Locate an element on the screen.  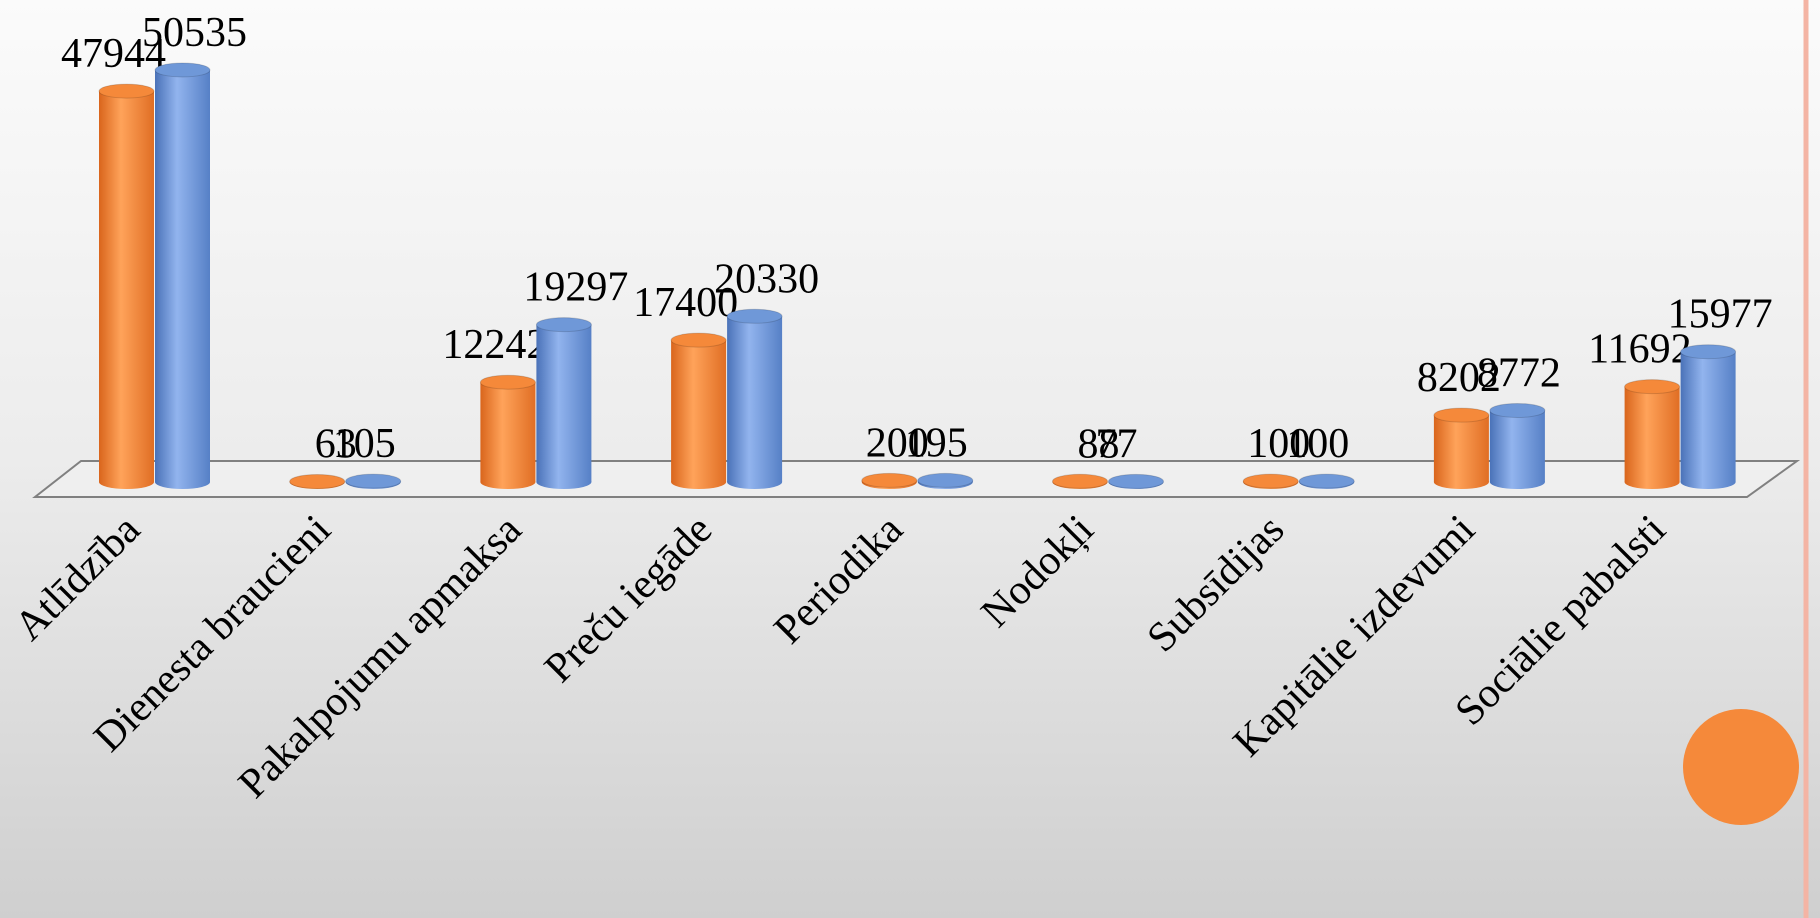
value-label: 50535 is located at coordinates (194, 33).